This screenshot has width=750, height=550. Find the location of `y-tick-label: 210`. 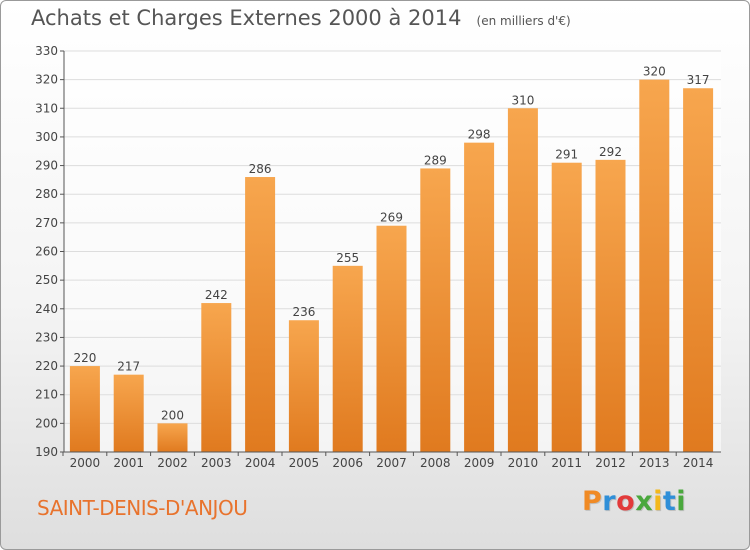

y-tick-label: 210 is located at coordinates (46, 395).